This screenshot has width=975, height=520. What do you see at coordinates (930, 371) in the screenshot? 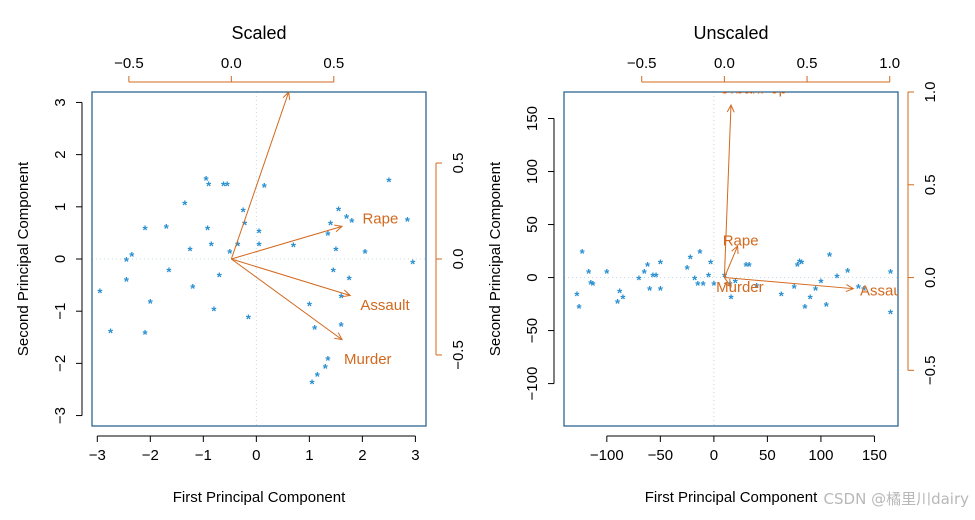
I see `unscaled-right-tick-label: −0.5` at bounding box center [930, 371].